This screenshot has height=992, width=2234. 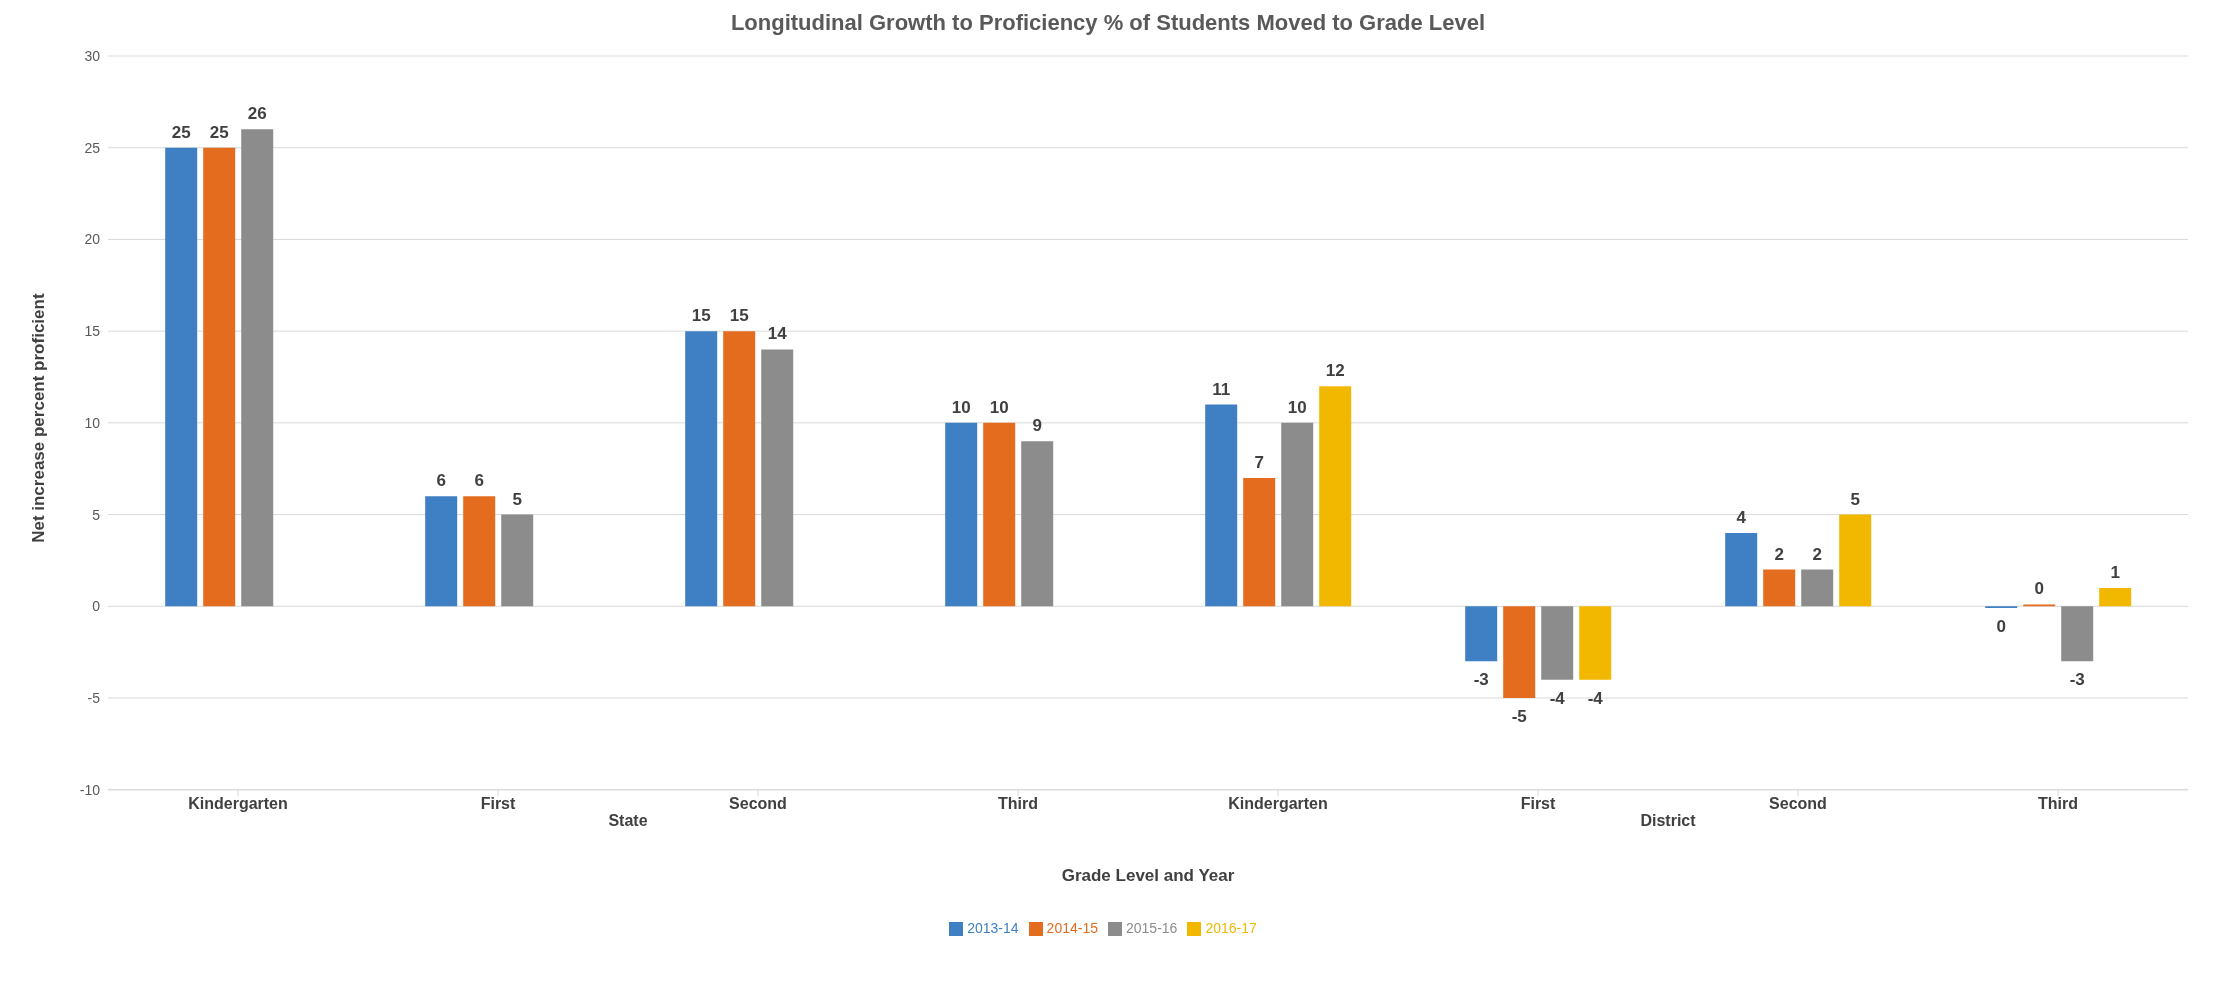 I want to click on y-tick-label: 0, so click(x=96, y=606).